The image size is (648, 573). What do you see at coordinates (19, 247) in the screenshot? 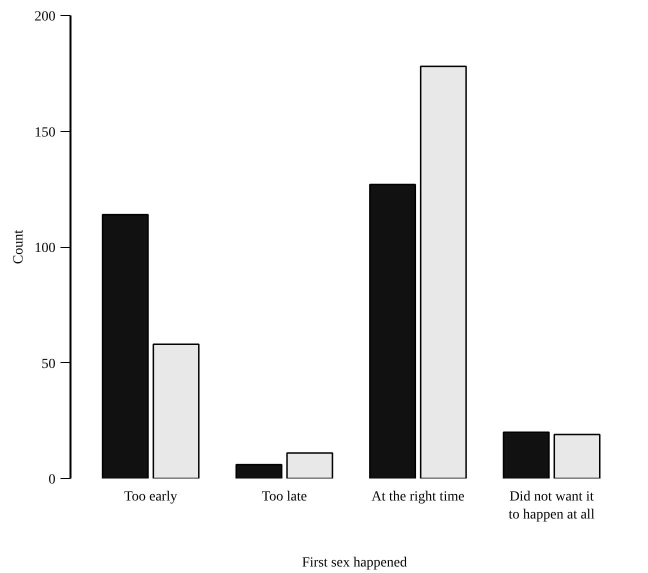
I see `y-axis-title: Count` at bounding box center [19, 247].